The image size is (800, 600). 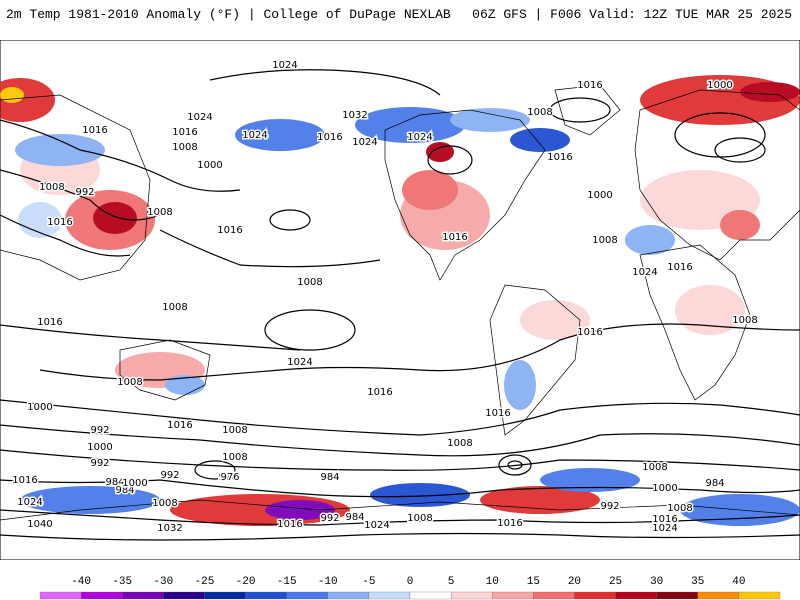 What do you see at coordinates (205, 582) in the screenshot?
I see `colorbar-tick-label: -25` at bounding box center [205, 582].